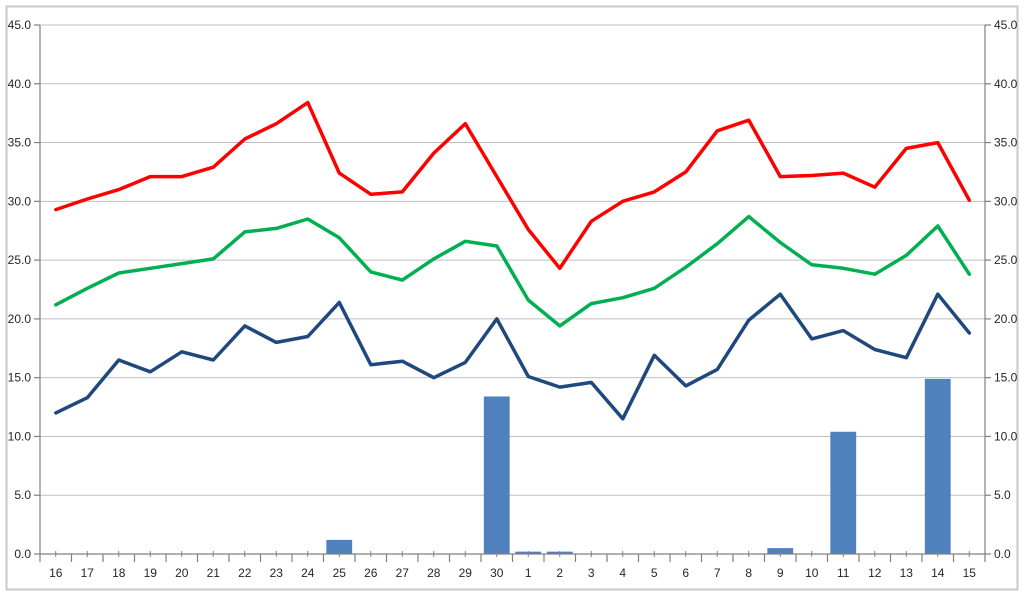 The width and height of the screenshot is (1024, 602). What do you see at coordinates (245, 573) in the screenshot?
I see `x-axis-label: 22` at bounding box center [245, 573].